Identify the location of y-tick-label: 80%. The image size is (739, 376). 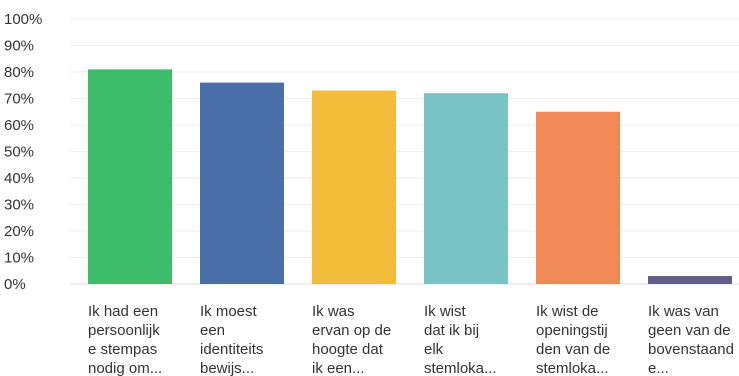
(19, 72).